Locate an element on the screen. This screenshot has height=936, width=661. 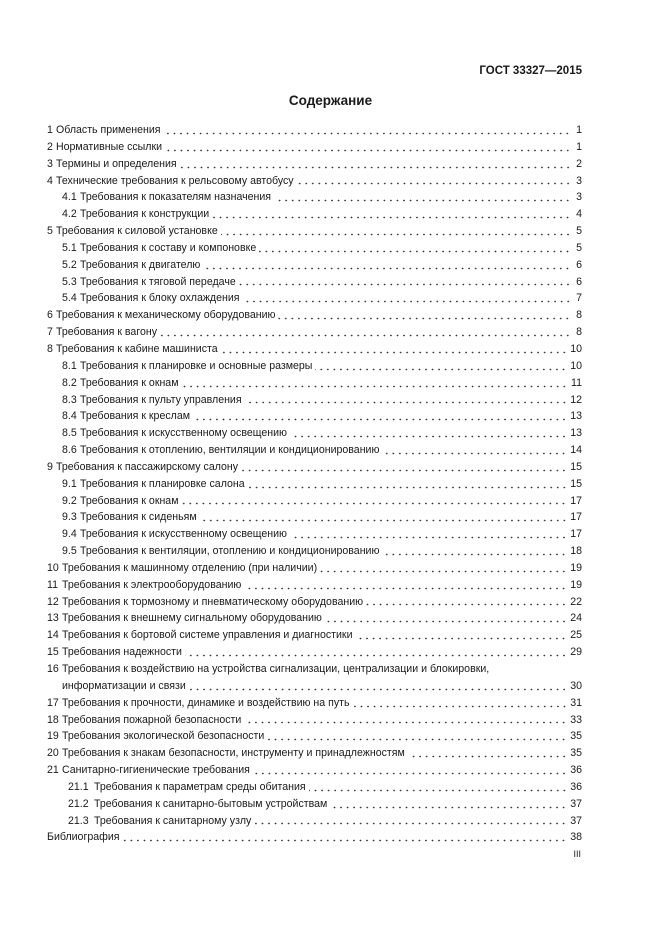
toc-entry-number: 15 is located at coordinates (53, 652).